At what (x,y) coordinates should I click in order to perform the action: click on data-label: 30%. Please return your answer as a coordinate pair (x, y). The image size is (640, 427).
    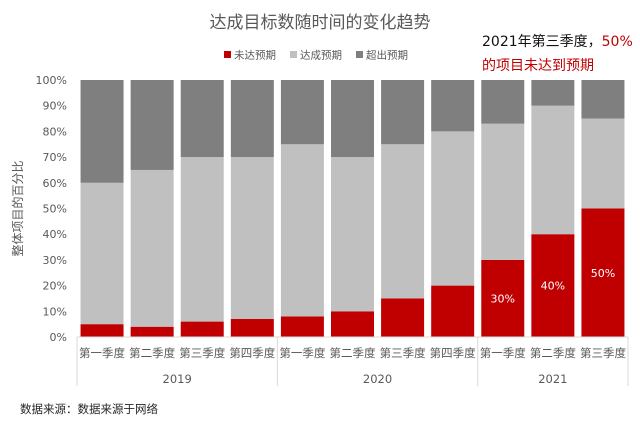
    Looking at the image, I should click on (503, 298).